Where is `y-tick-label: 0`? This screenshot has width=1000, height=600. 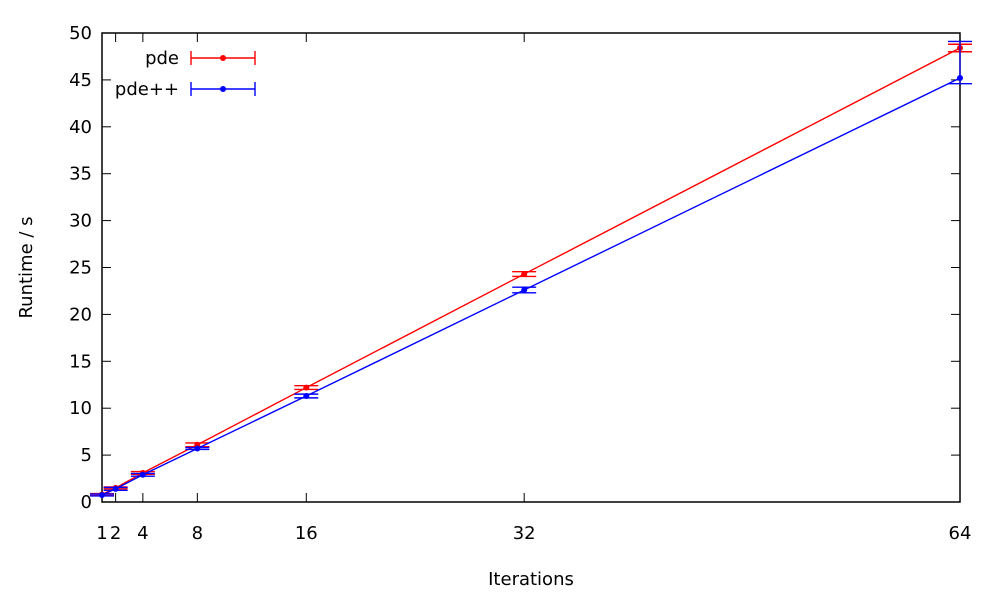 y-tick-label: 0 is located at coordinates (86, 502).